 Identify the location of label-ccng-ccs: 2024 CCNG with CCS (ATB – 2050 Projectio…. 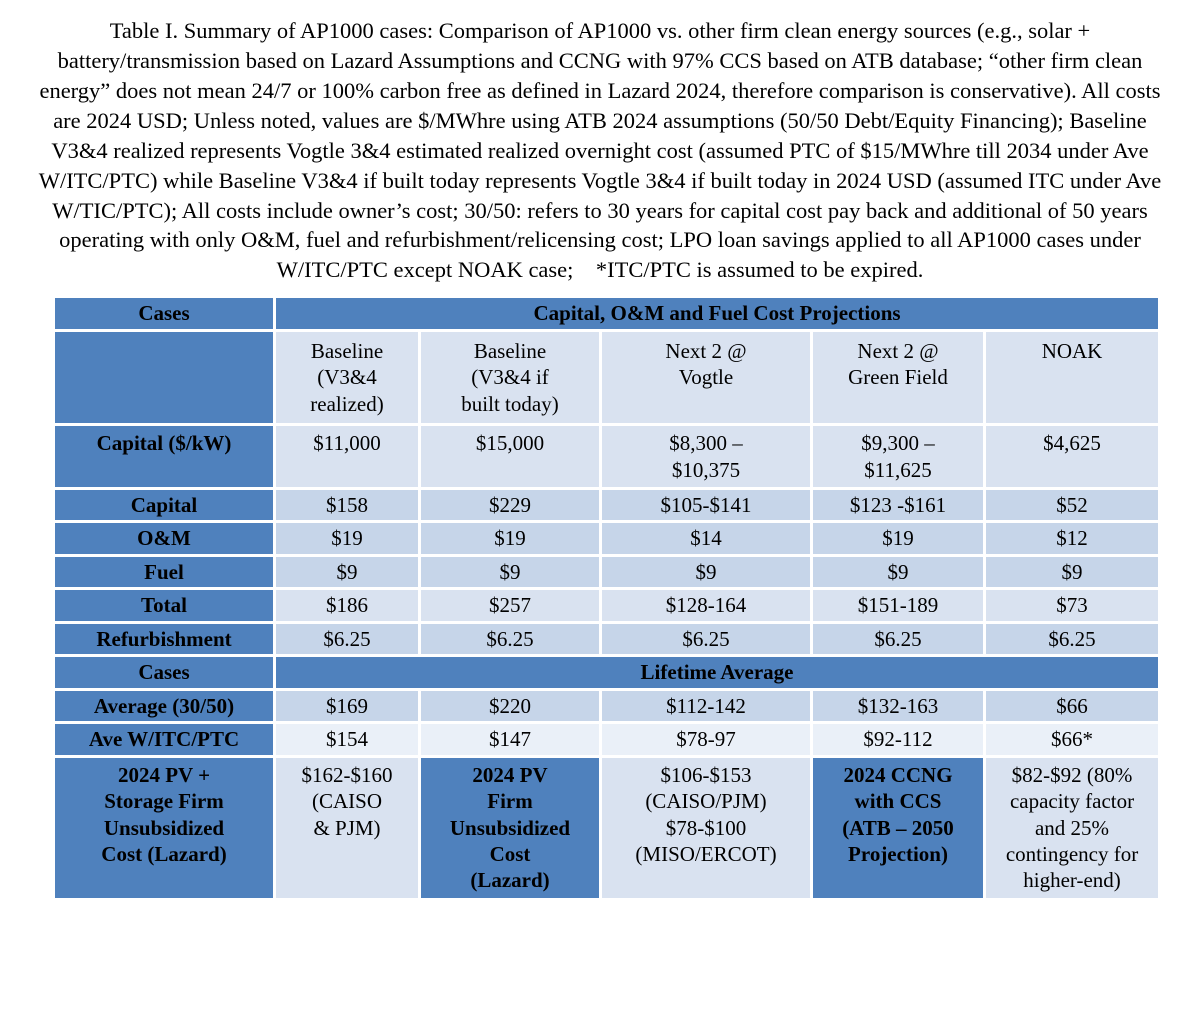
(898, 827).